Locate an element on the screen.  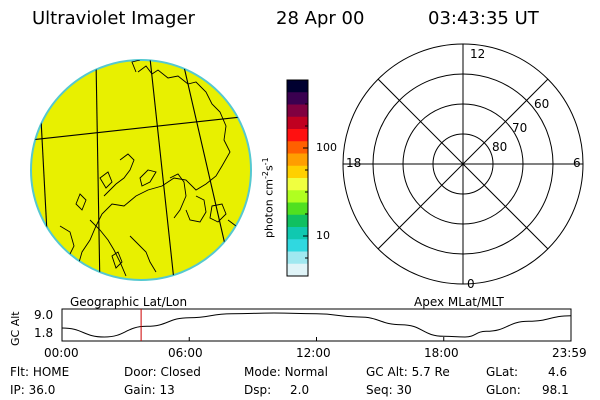
mlt-label-6: 6 is located at coordinates (577, 163).